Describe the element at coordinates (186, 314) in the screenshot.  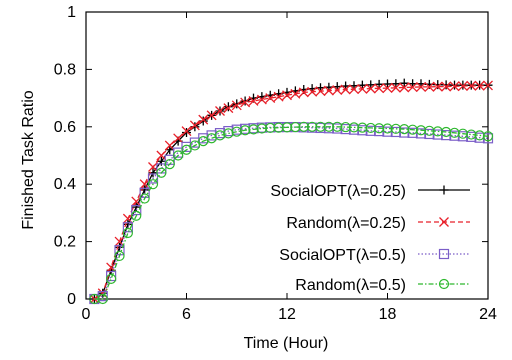
I see `x-tick-label: 6` at that location.